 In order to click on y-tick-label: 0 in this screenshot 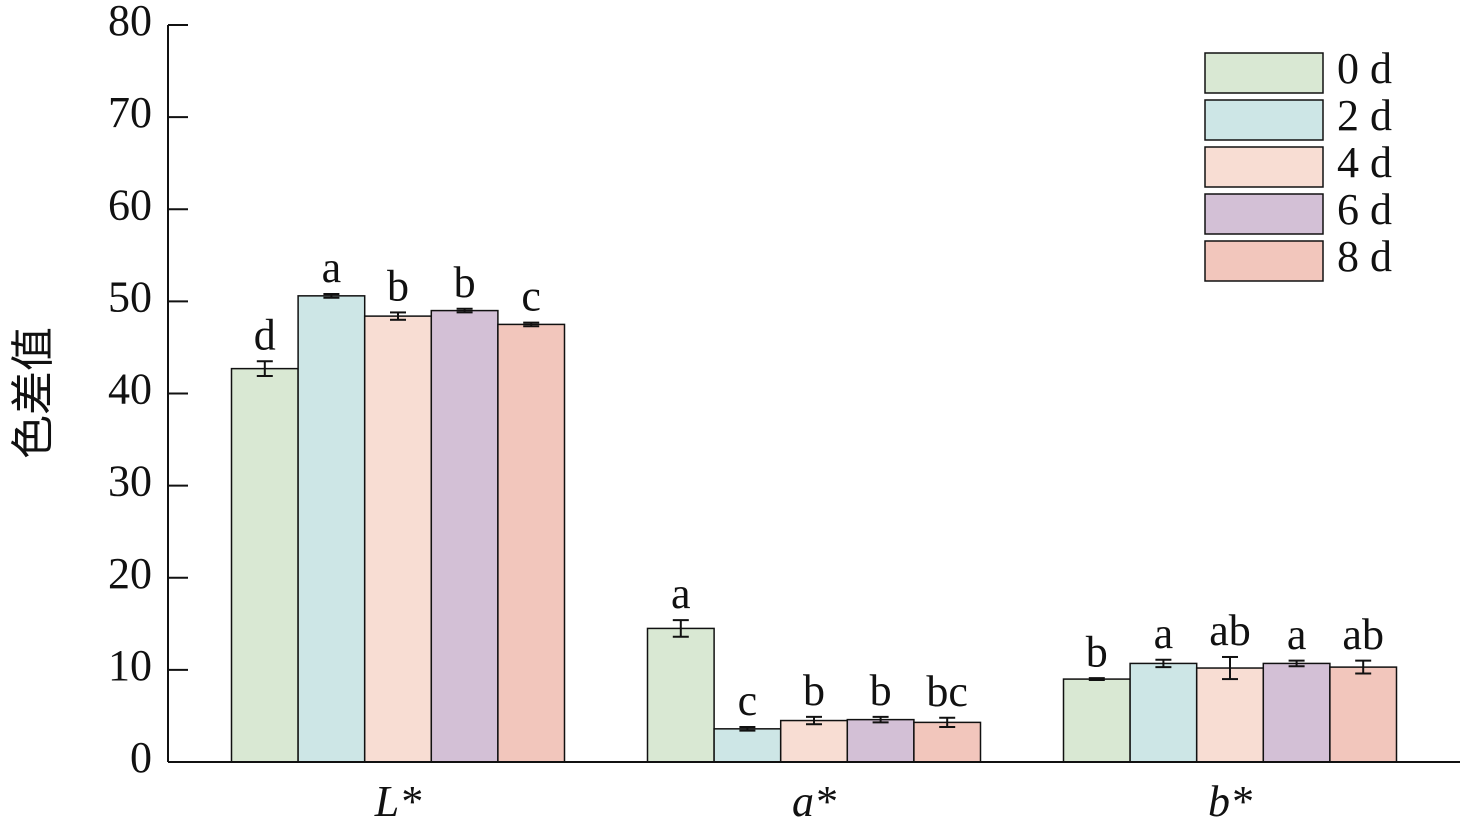, I will do `click(141, 757)`.